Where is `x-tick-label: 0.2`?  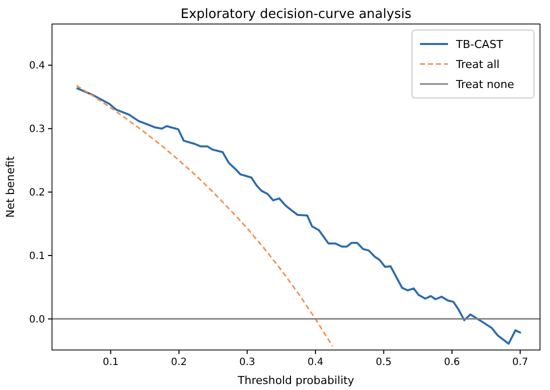 x-tick-label: 0.2 is located at coordinates (178, 362).